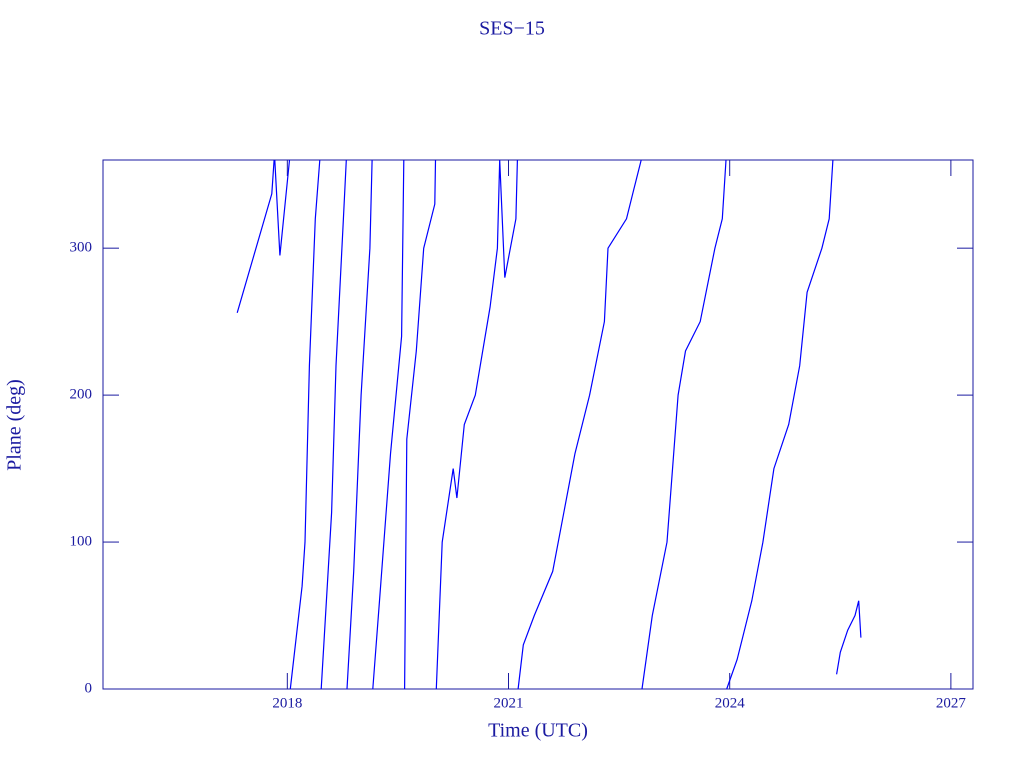 This screenshot has width=1024, height=768. I want to click on x-tick-label: 2027, so click(951, 703).